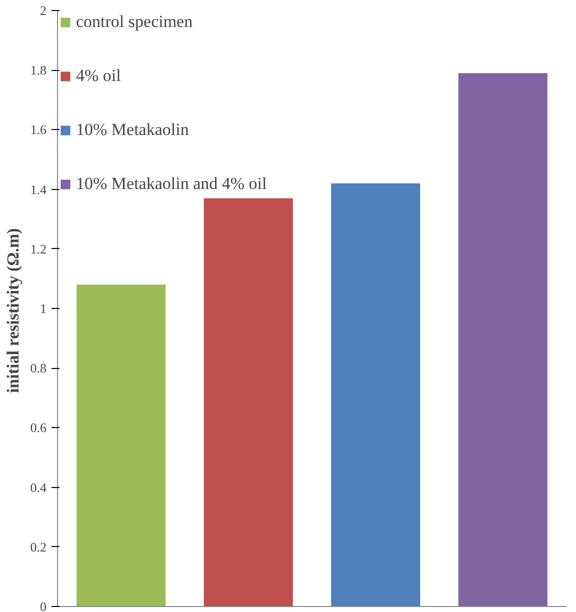  Describe the element at coordinates (38, 428) in the screenshot. I see `y-tick-label: 0.6` at that location.